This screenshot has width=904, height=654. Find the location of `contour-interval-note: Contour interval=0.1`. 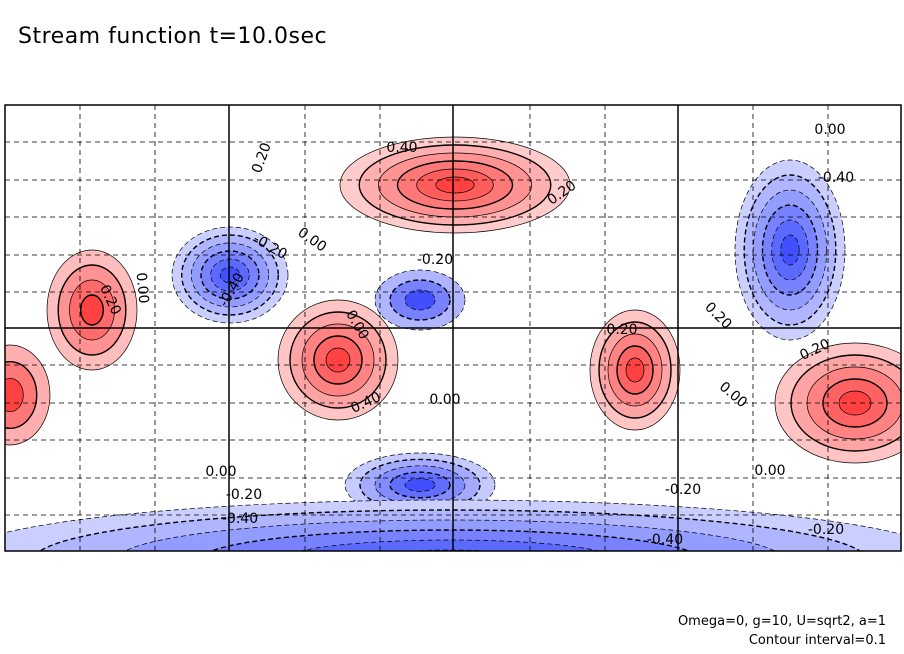

contour-interval-note: Contour interval=0.1 is located at coordinates (817, 640).